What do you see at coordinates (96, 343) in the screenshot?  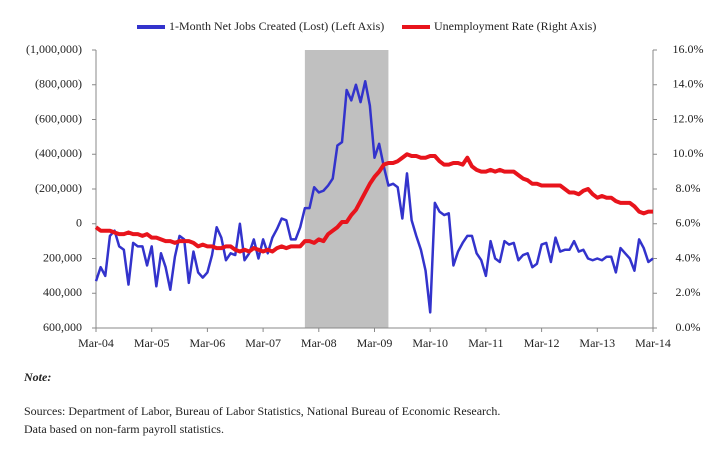 I see `x-tick-label: Mar-04` at bounding box center [96, 343].